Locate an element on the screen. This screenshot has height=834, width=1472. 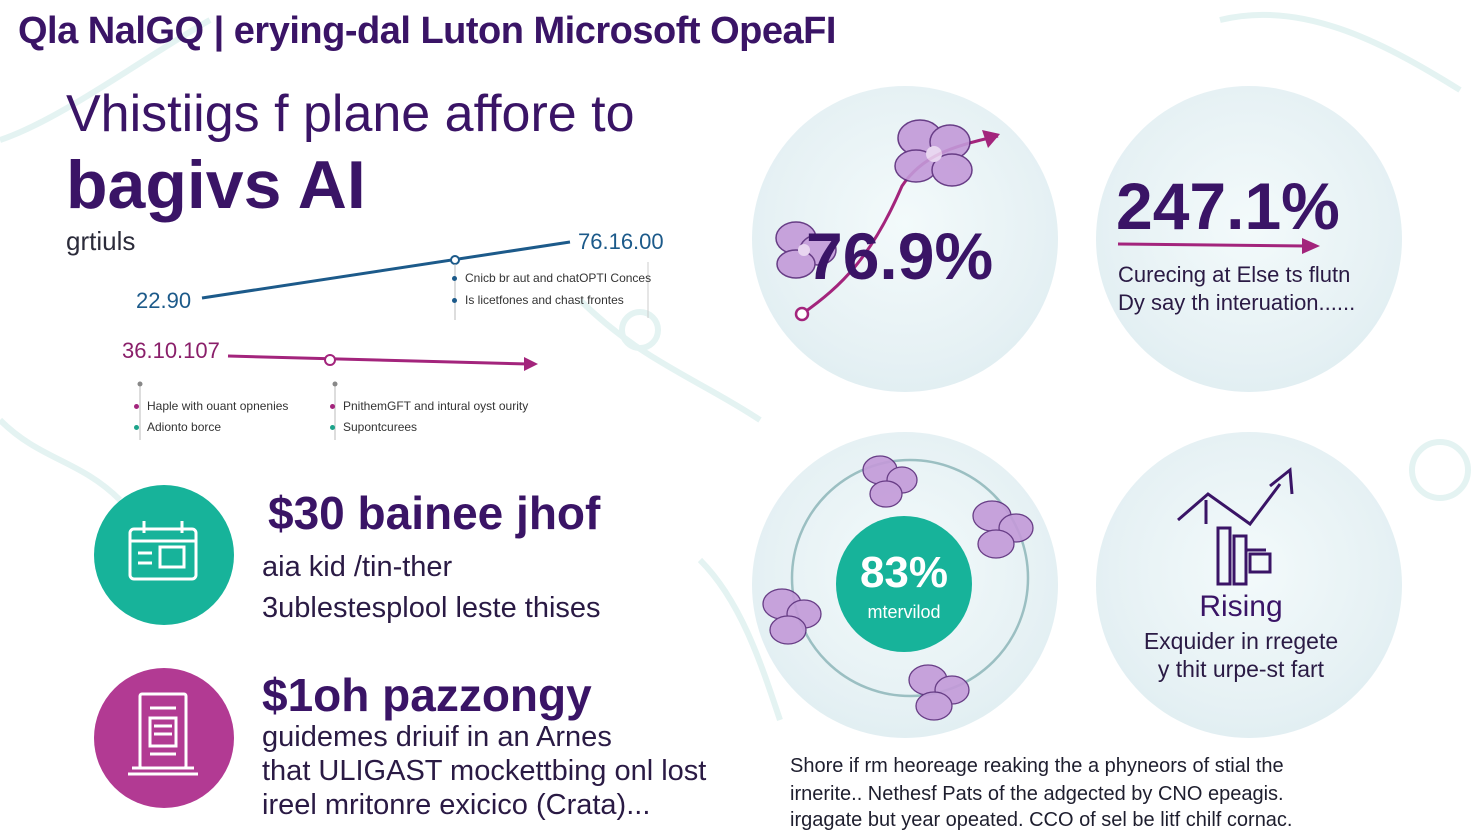
ring-stat-badge is located at coordinates (904, 584).